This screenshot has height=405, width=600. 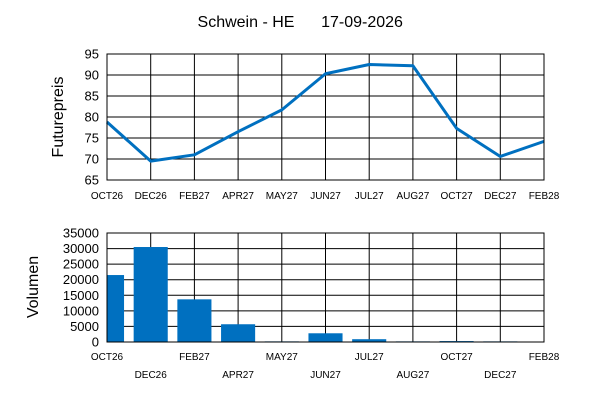 I want to click on volume-y-tick-label: 20000, so click(x=81, y=279).